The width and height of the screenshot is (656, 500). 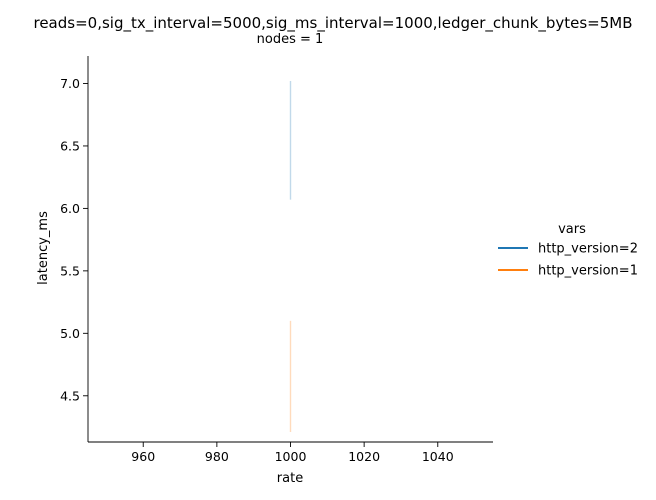 What do you see at coordinates (572, 229) in the screenshot?
I see `legend-title: vars` at bounding box center [572, 229].